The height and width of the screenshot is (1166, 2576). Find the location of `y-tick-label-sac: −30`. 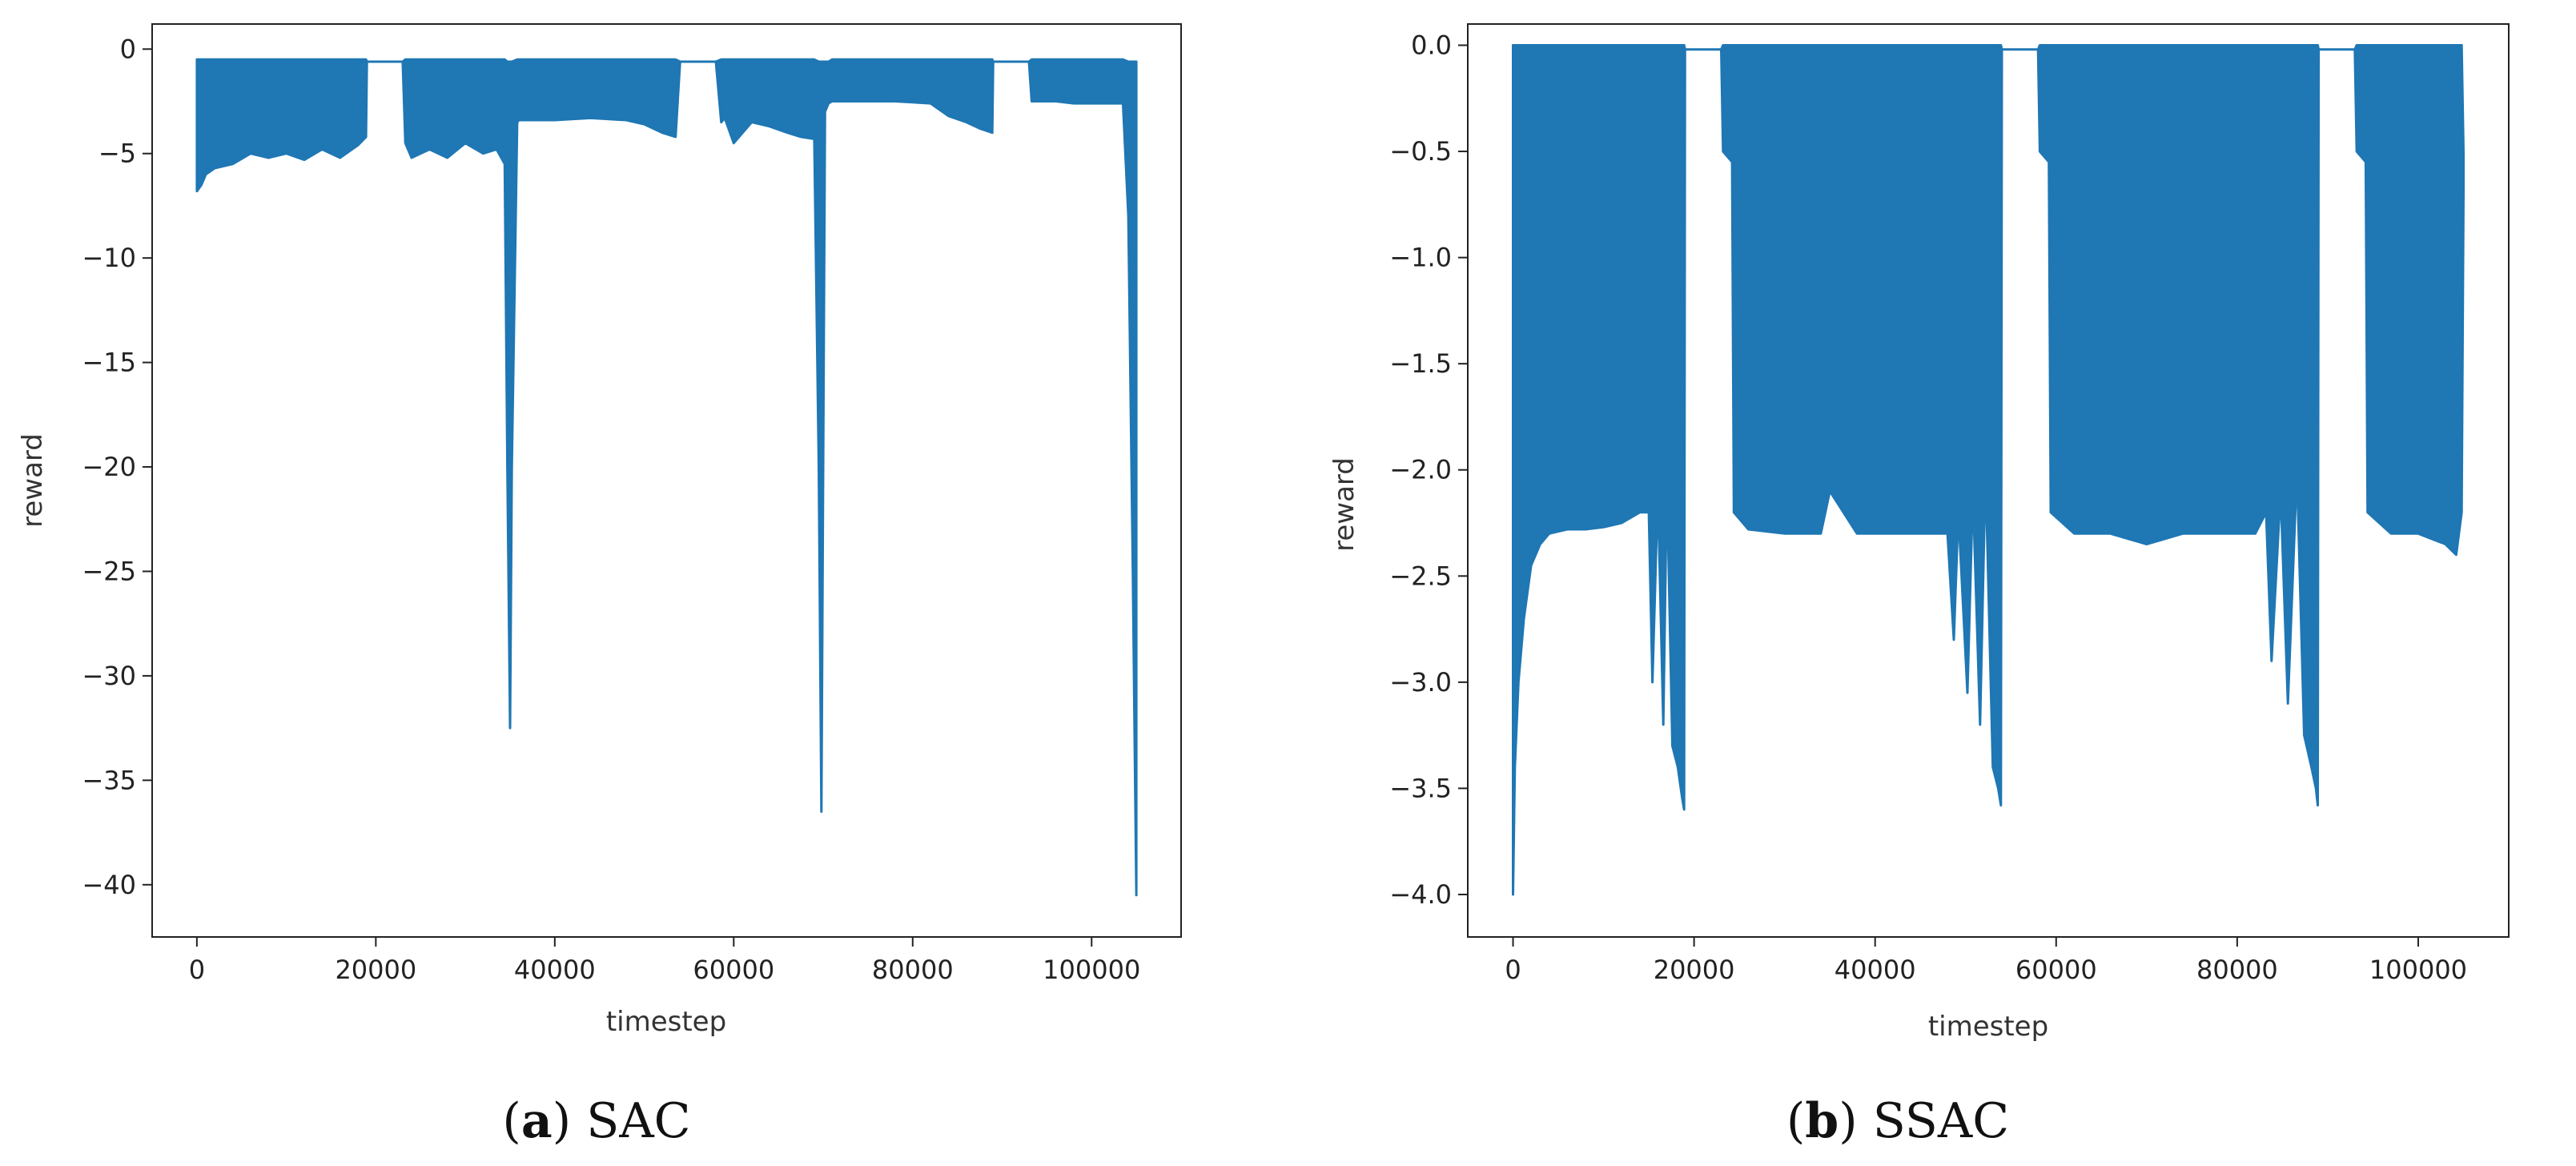

y-tick-label-sac: −30 is located at coordinates (109, 676).